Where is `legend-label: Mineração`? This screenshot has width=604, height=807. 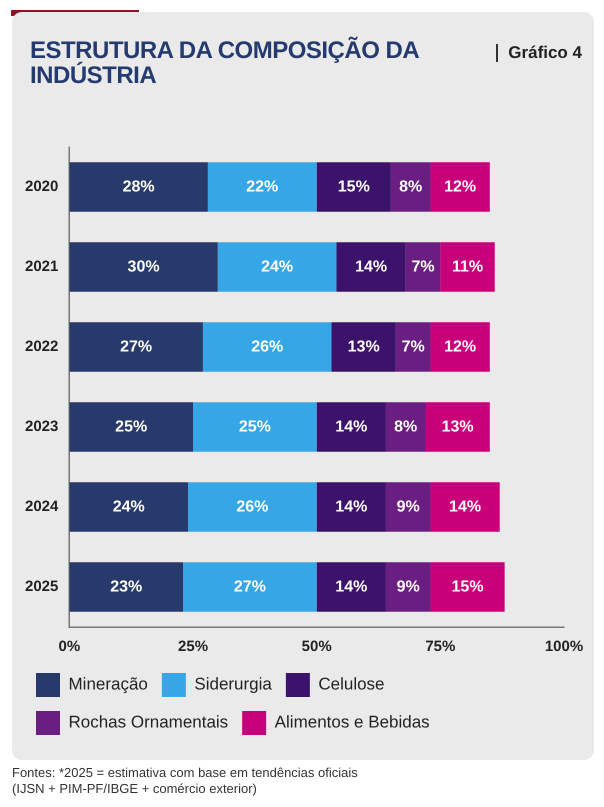
legend-label: Mineração is located at coordinates (108, 684).